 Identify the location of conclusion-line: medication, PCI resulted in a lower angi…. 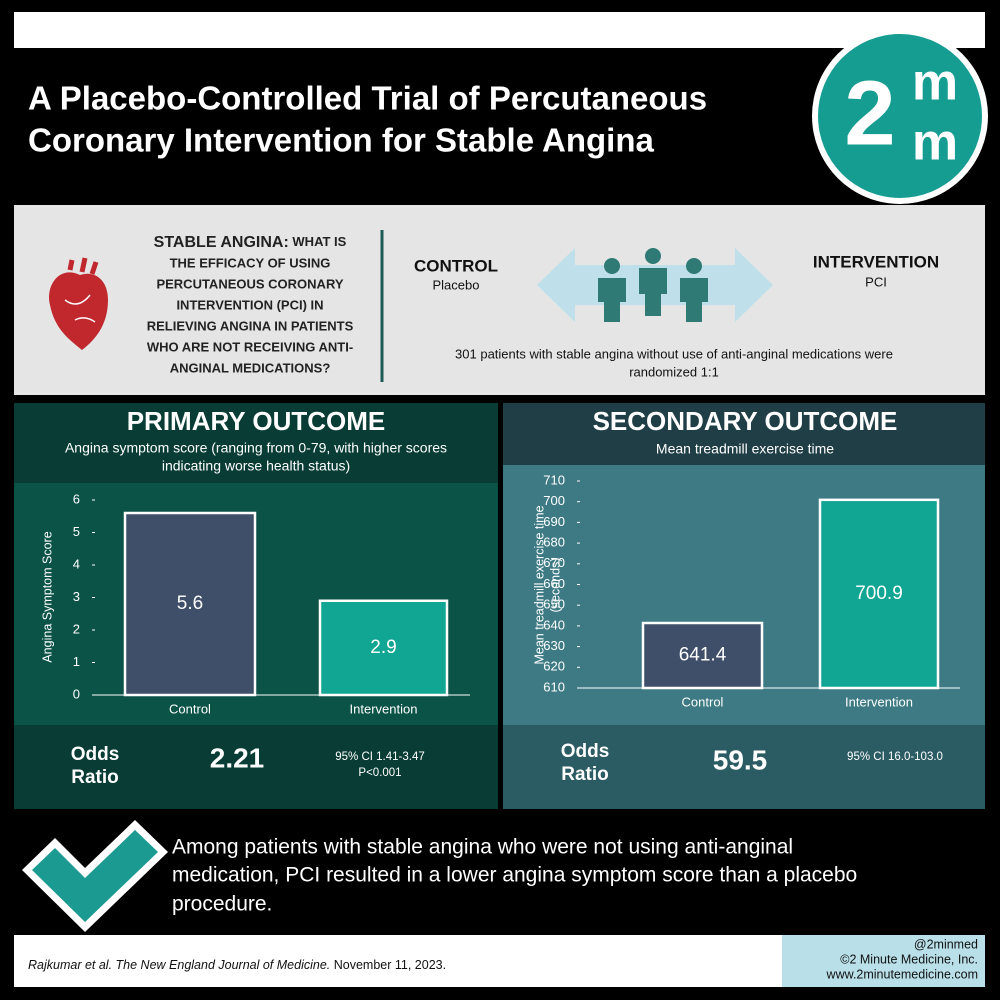
(514, 875).